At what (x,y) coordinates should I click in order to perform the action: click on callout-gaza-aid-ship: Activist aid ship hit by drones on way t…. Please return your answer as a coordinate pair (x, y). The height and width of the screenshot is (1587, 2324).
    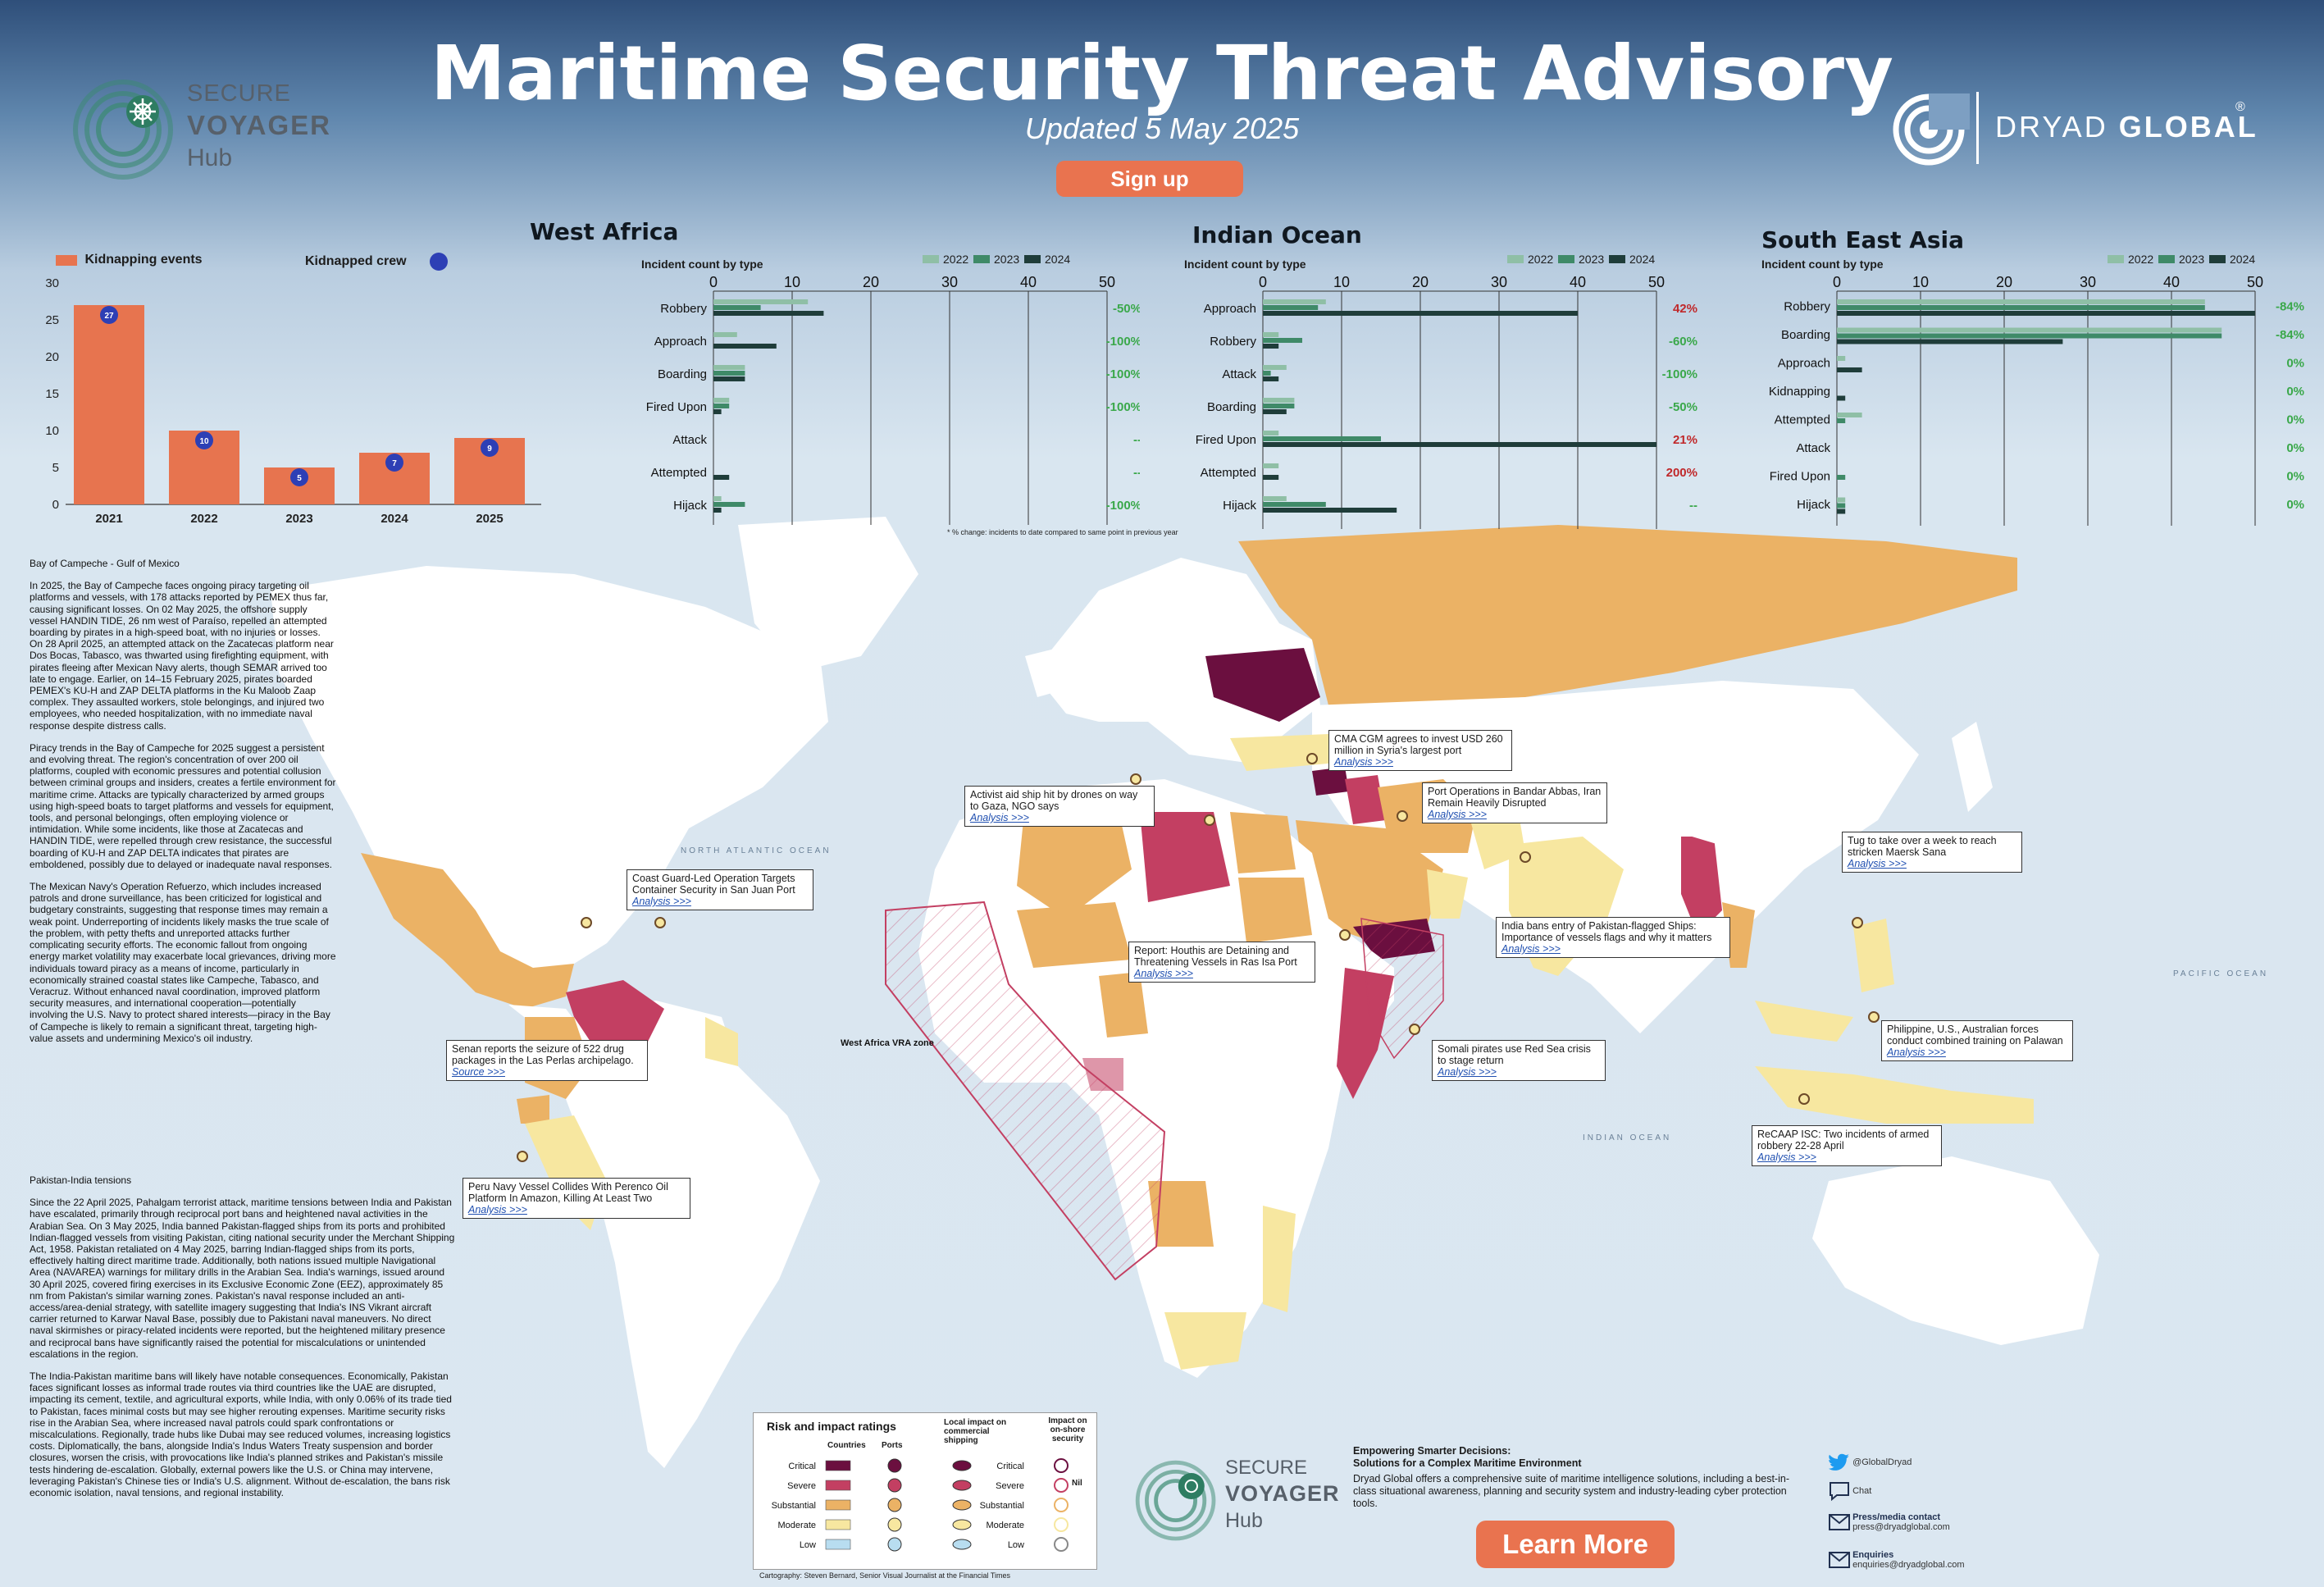
    Looking at the image, I should click on (1059, 806).